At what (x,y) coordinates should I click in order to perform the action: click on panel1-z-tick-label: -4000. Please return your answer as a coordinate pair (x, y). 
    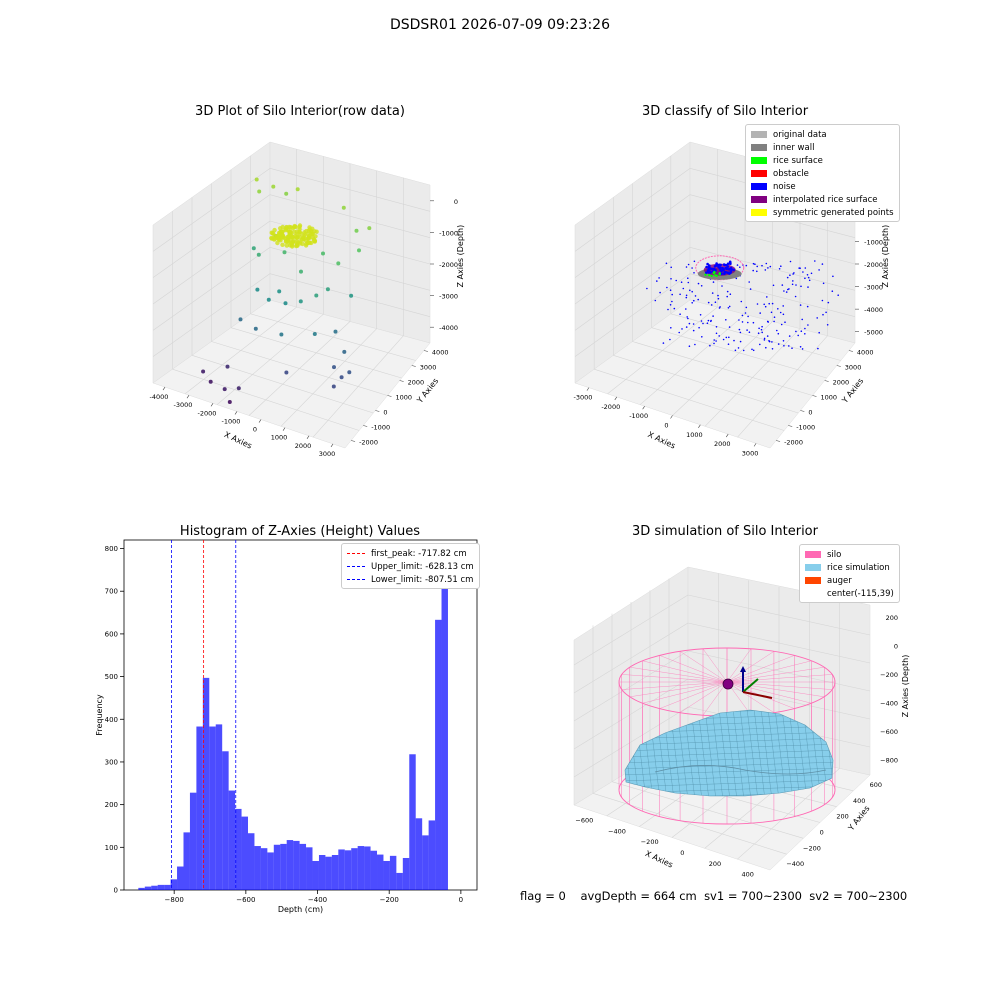
    Looking at the image, I should click on (448, 328).